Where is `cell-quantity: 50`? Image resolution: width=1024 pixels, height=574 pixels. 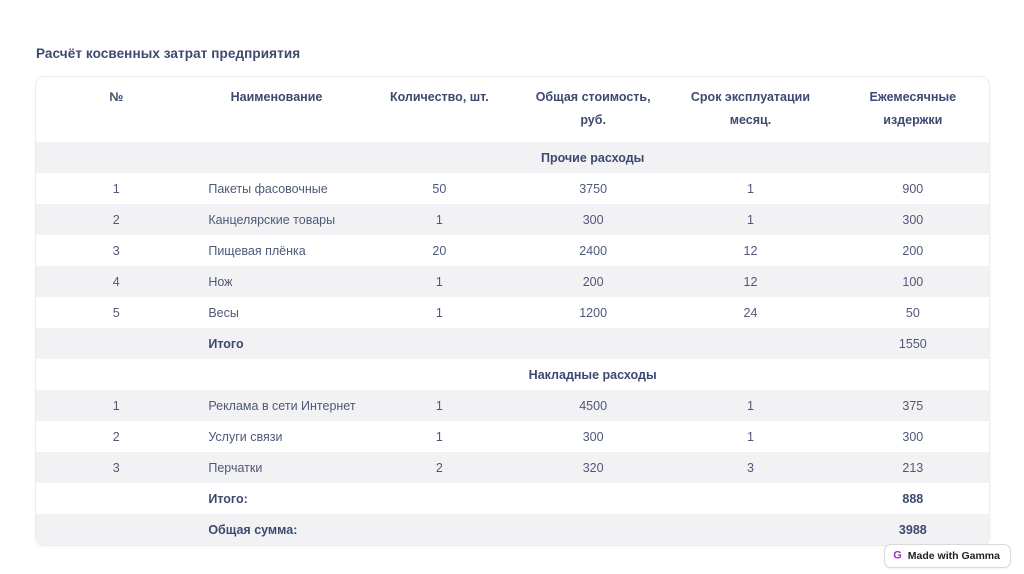 cell-quantity: 50 is located at coordinates (439, 188).